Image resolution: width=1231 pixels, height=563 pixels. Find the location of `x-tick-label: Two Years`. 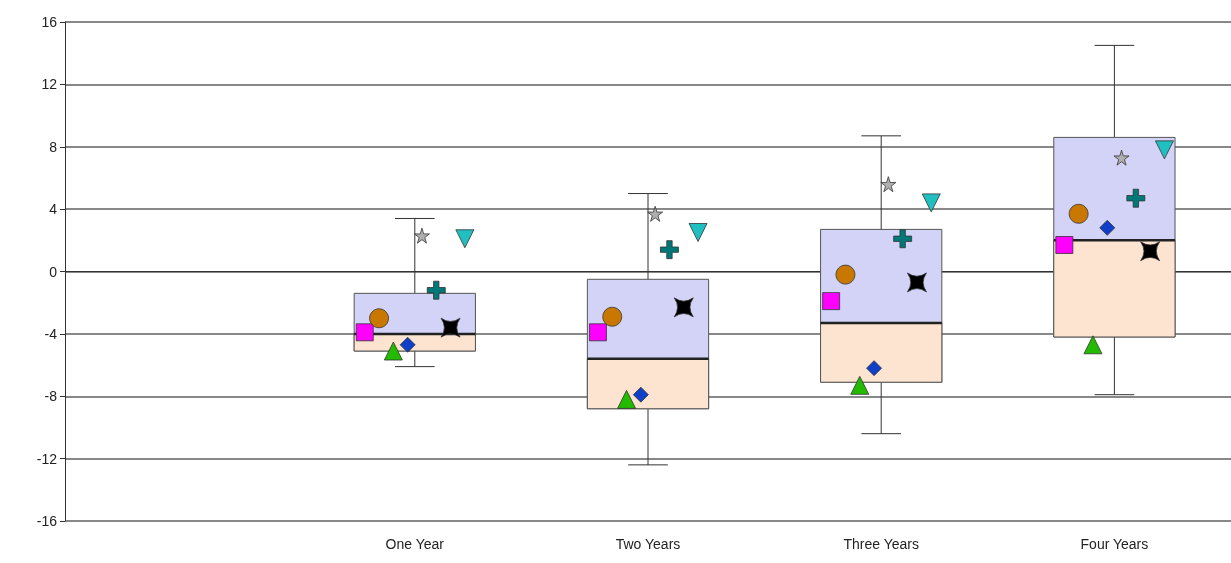

x-tick-label: Two Years is located at coordinates (648, 544).